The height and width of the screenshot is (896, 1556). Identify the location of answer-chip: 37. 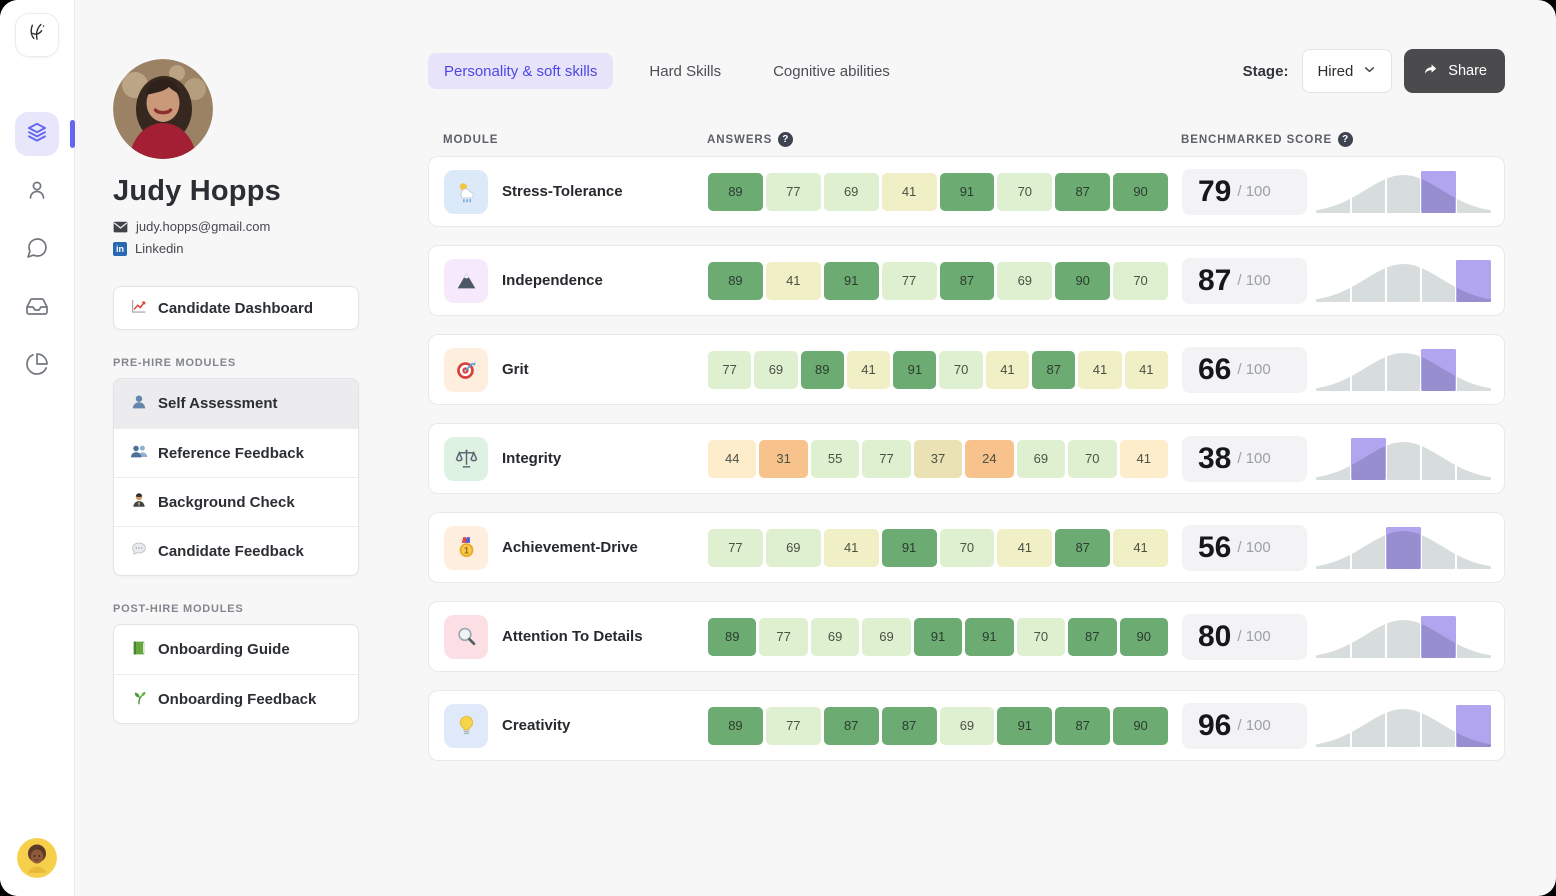
(938, 458).